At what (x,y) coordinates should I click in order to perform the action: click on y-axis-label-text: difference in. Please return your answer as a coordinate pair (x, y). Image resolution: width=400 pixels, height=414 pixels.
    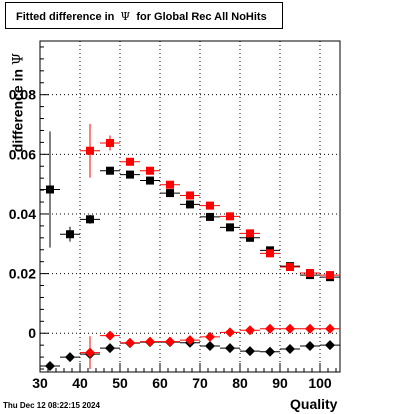
    Looking at the image, I should click on (17, 110).